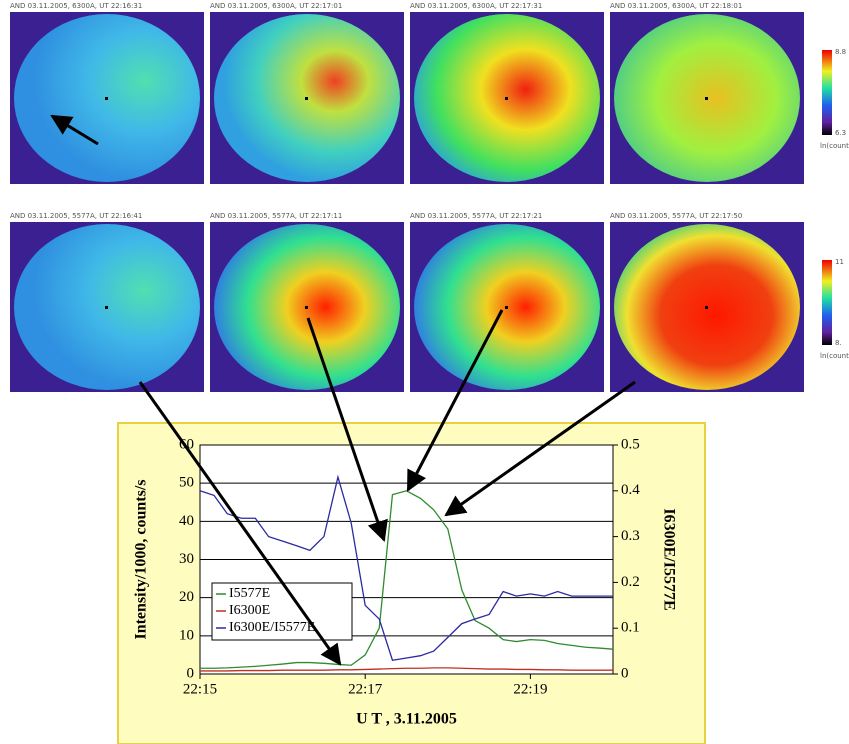 Image resolution: width=849 pixels, height=744 pixels. I want to click on colorbar-label: ln(counts), so click(834, 146).